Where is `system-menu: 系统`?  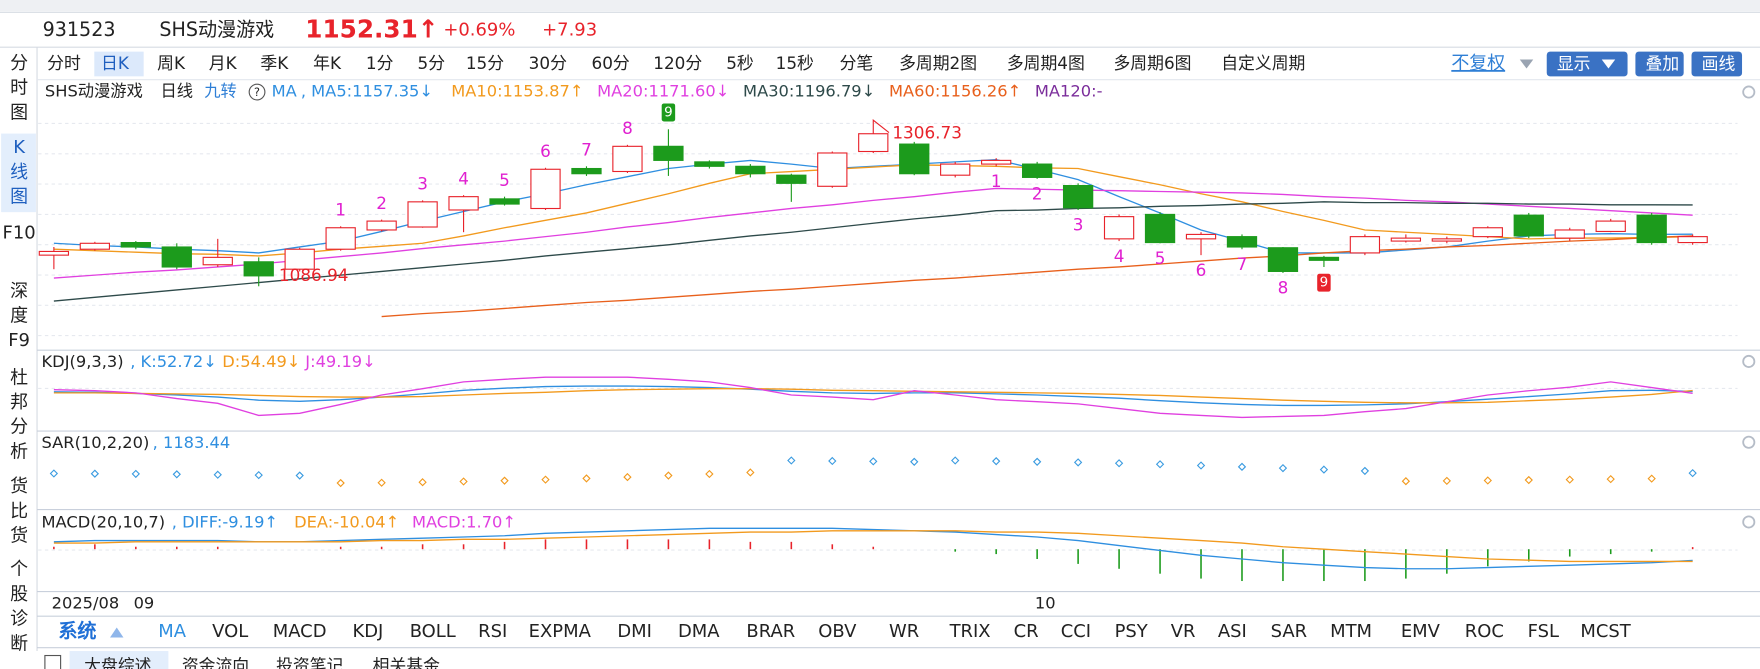
system-menu: 系统 is located at coordinates (77, 630).